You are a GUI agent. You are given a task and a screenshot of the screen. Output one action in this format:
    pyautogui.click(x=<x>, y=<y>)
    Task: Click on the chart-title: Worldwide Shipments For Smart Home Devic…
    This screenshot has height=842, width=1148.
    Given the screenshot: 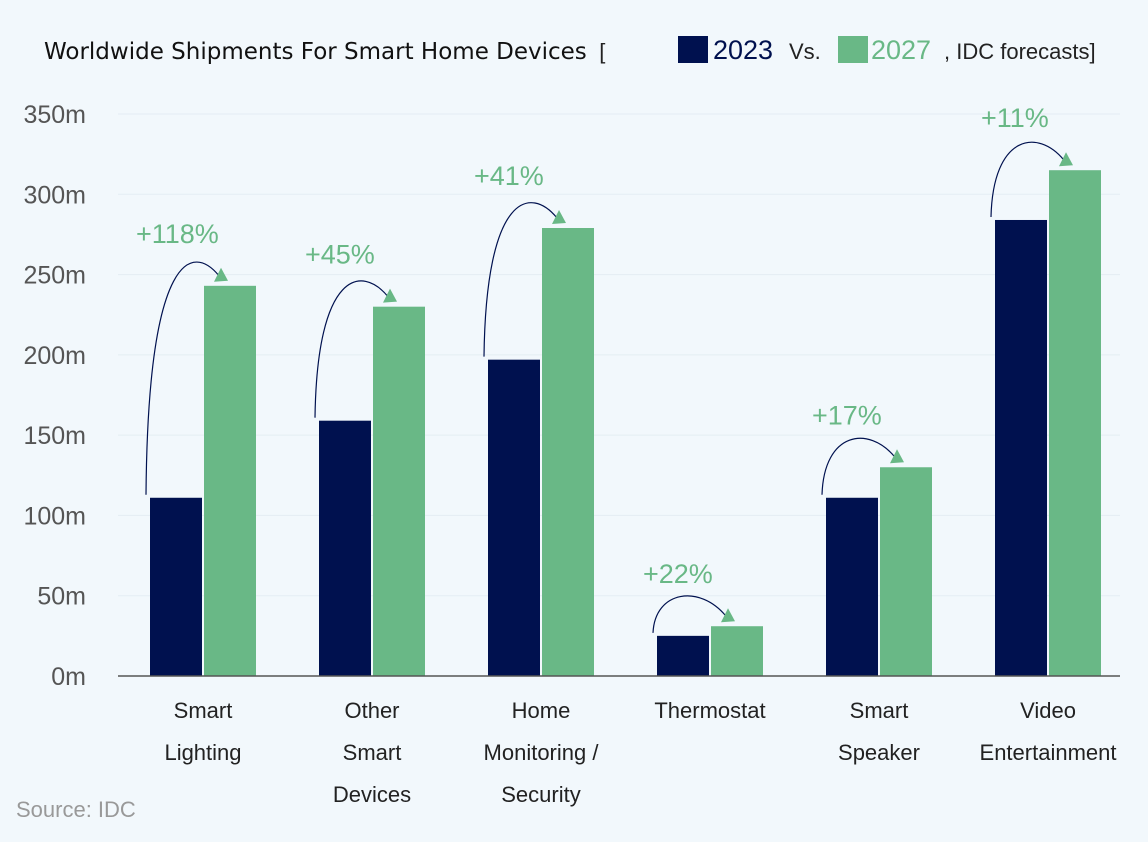 What is the action you would take?
    pyautogui.click(x=324, y=52)
    